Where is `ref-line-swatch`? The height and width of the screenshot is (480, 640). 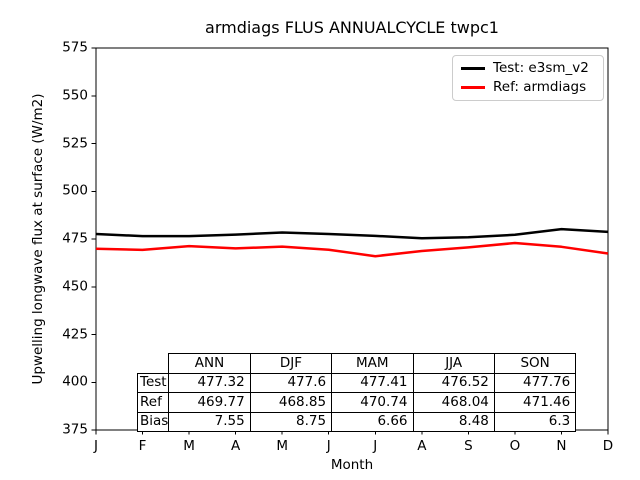
ref-line-swatch is located at coordinates (473, 88).